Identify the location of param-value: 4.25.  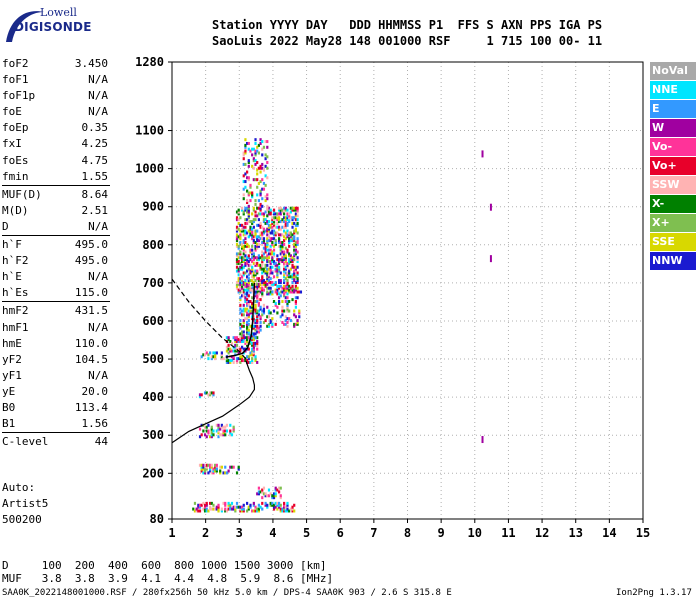
(95, 144).